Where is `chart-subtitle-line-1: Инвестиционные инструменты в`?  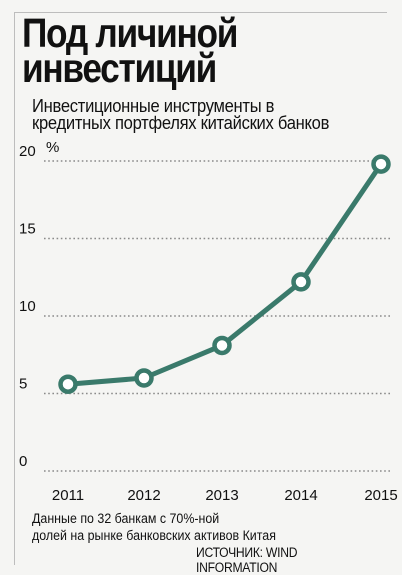 chart-subtitle-line-1: Инвестиционные инструменты в is located at coordinates (153, 106).